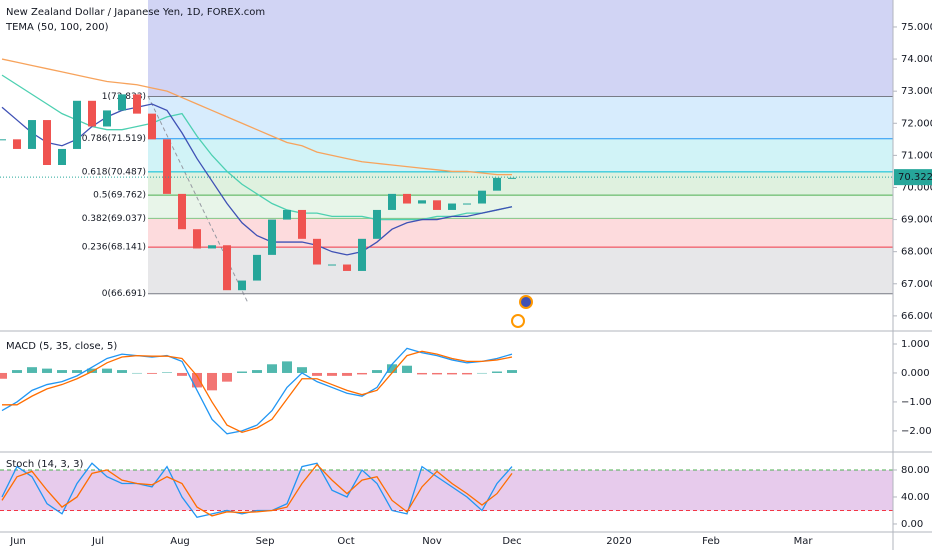 Image resolution: width=932 pixels, height=550 pixels. What do you see at coordinates (804, 541) in the screenshot?
I see `x-tick-label: Mar` at bounding box center [804, 541].